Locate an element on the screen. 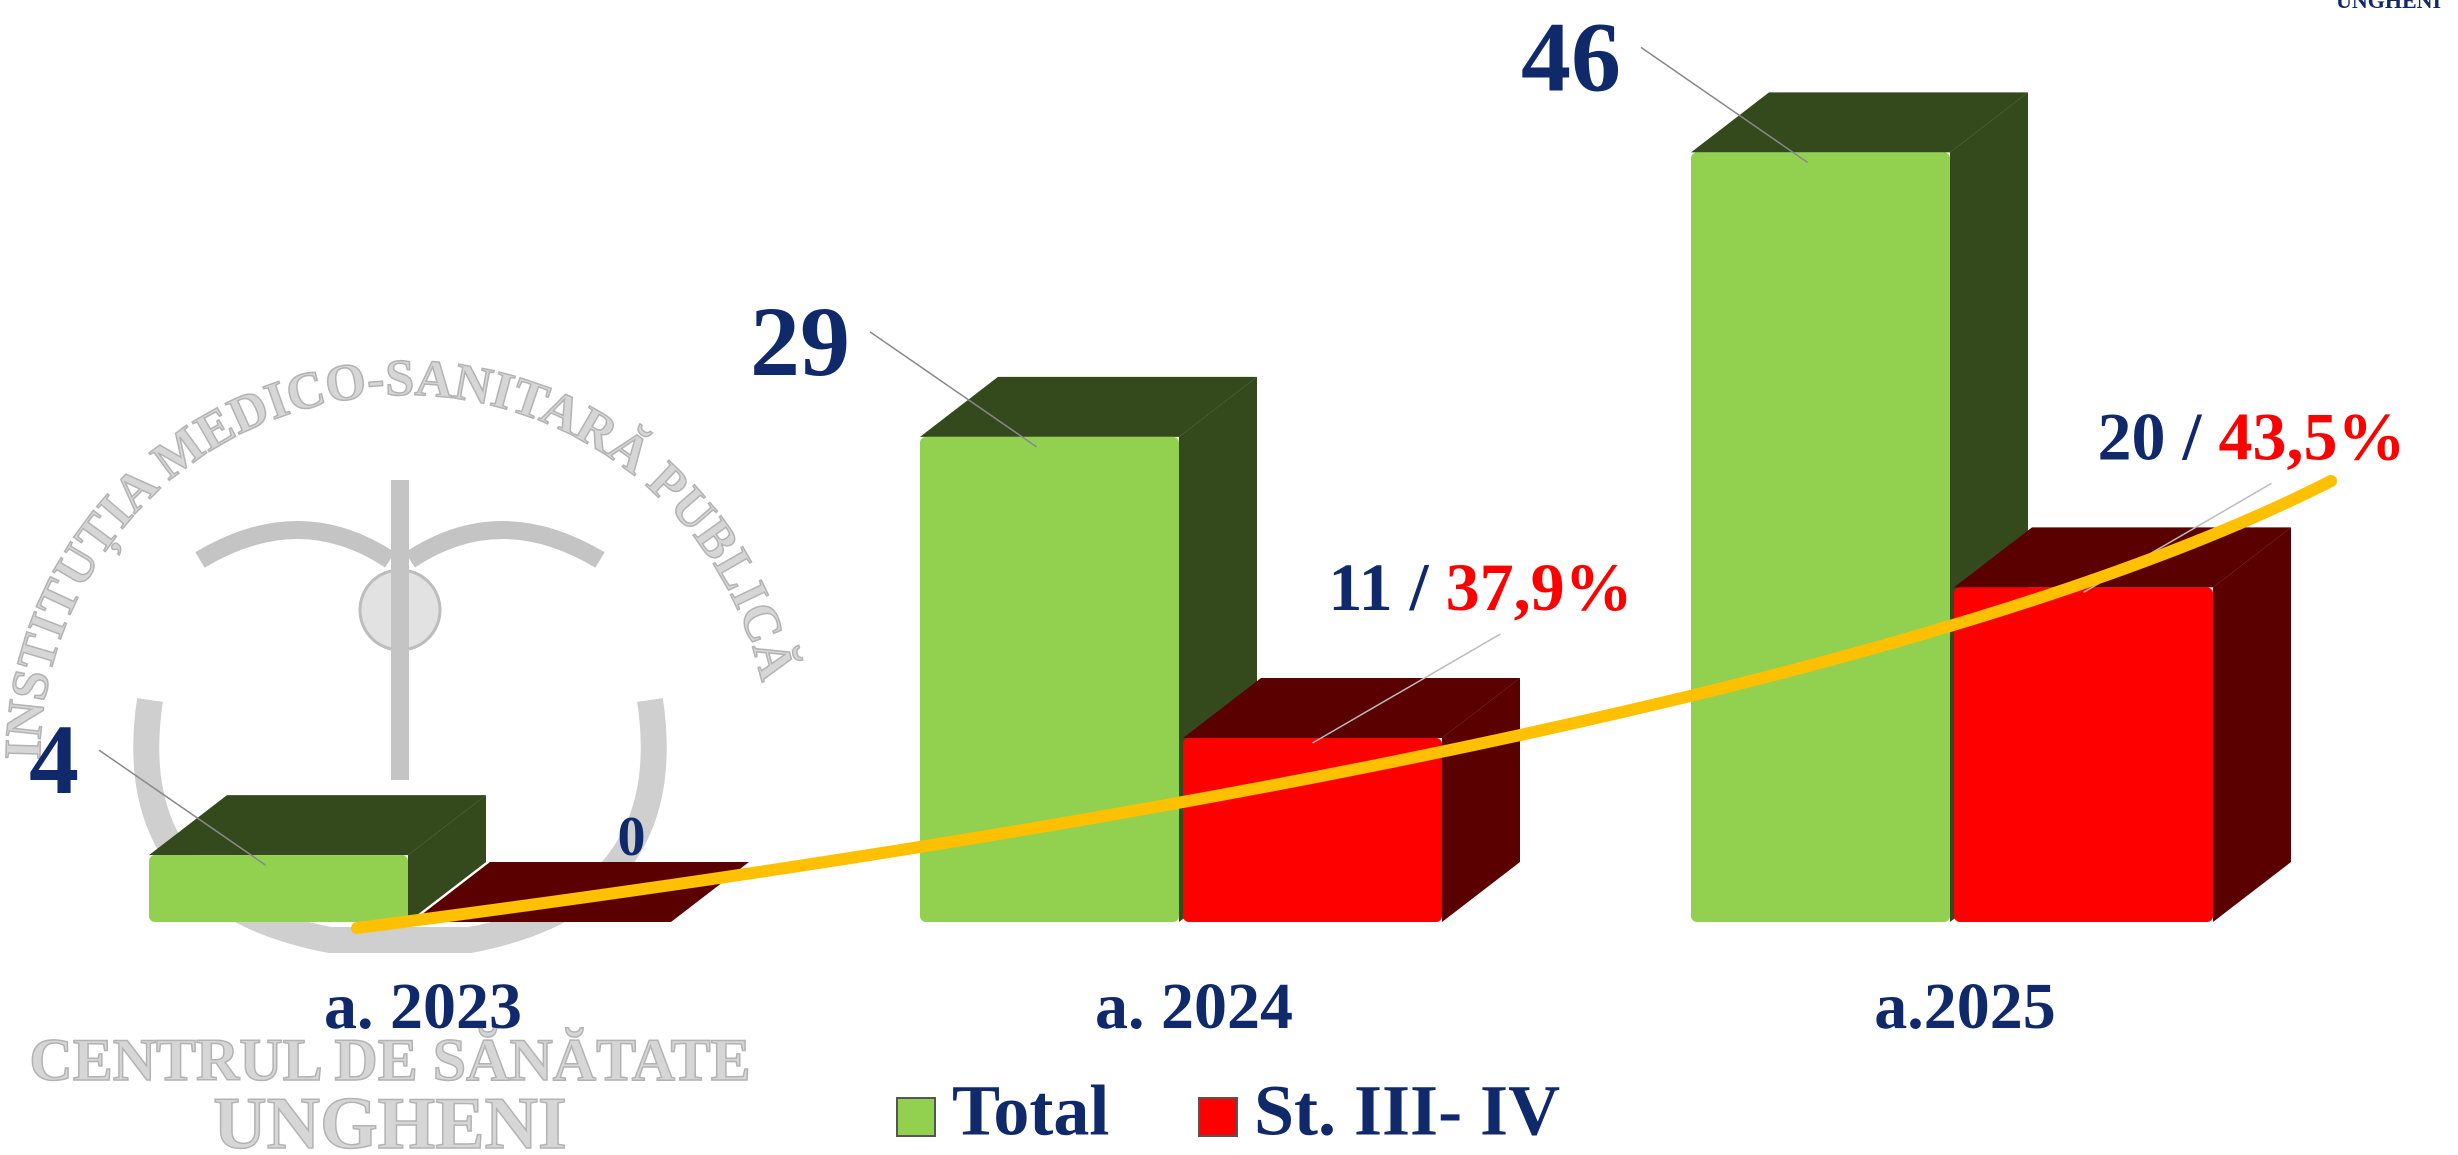  x-tick-label: a. 2024 is located at coordinates (1194, 1006).